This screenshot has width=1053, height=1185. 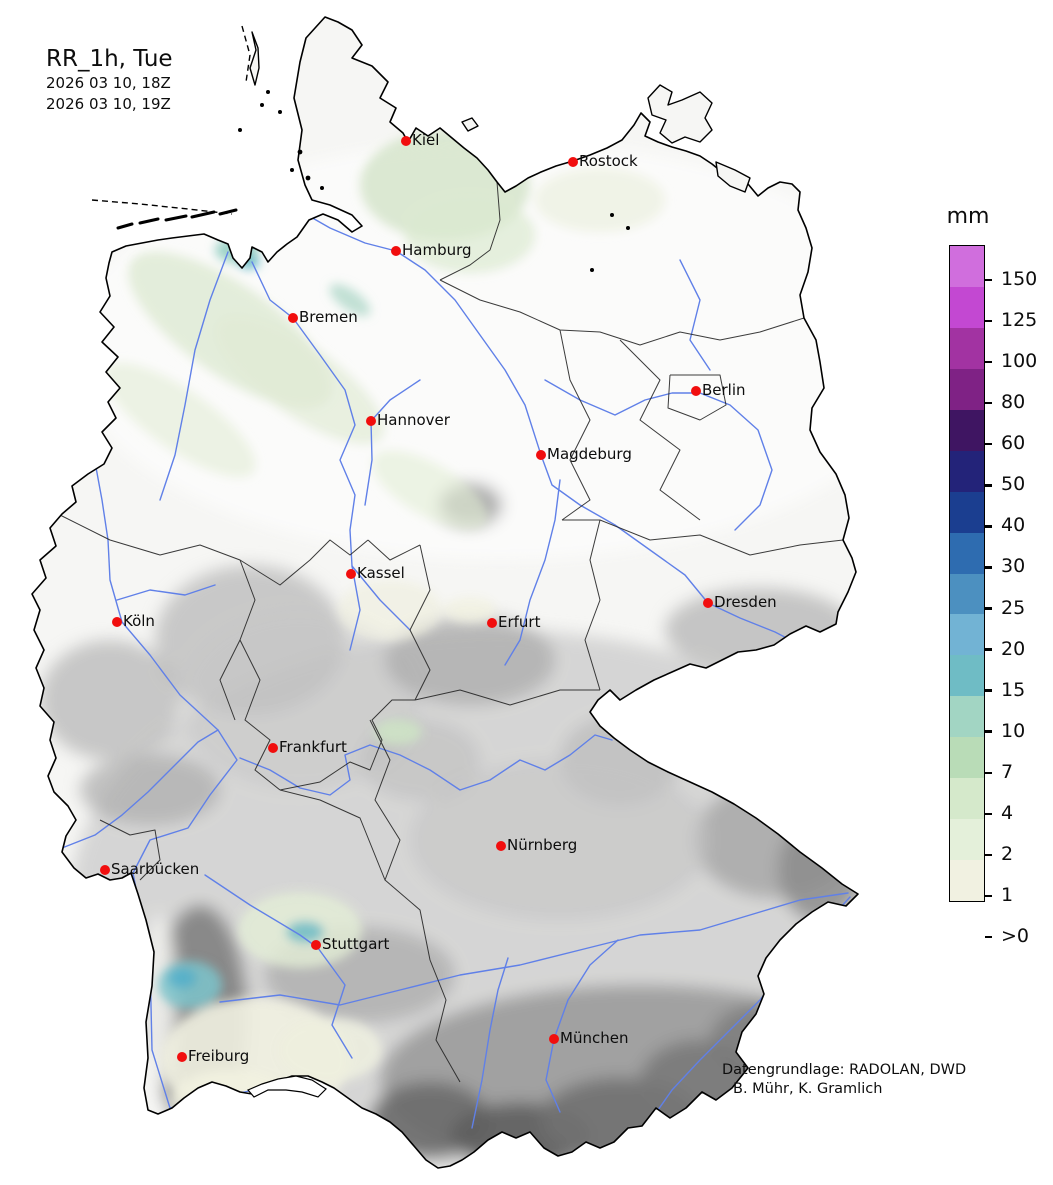 What do you see at coordinates (589, 454) in the screenshot?
I see `city-label: Magdeburg` at bounding box center [589, 454].